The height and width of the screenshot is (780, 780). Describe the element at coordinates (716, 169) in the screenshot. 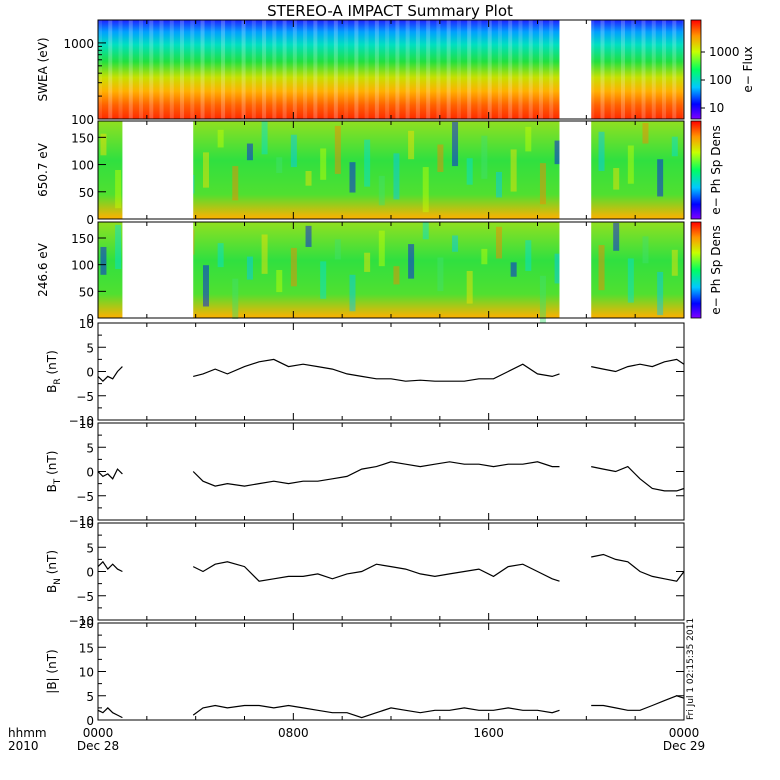

I see `colorbar-label: e− Ph Sp Dens` at that location.